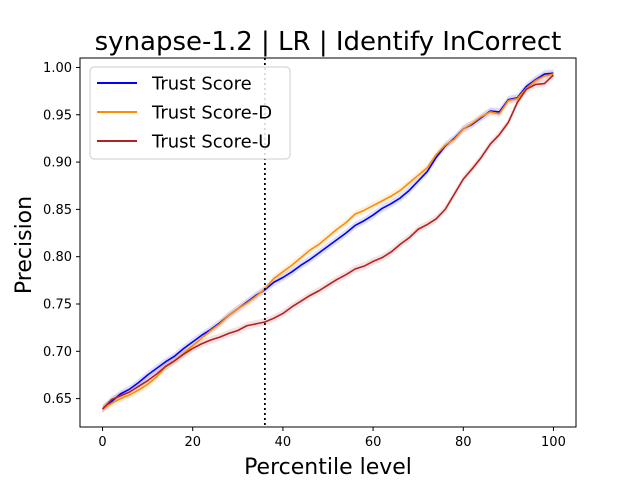 The height and width of the screenshot is (480, 640). Describe the element at coordinates (463, 442) in the screenshot. I see `x-tick-label: 80` at that location.